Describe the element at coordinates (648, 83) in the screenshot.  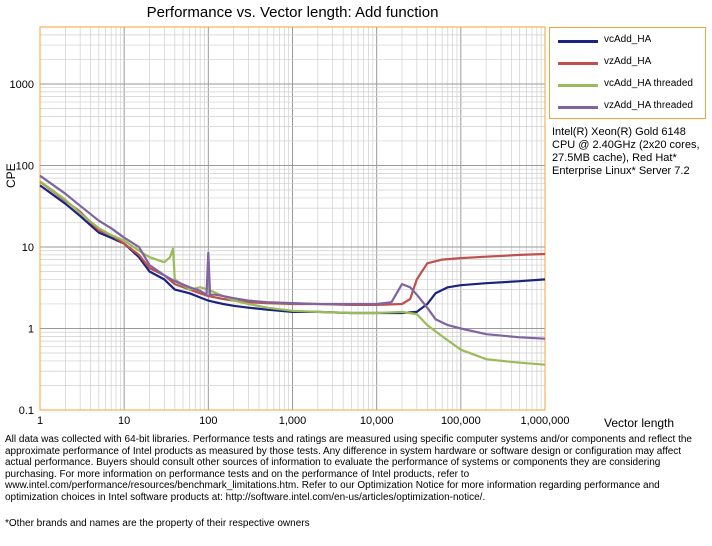
I see `legend-label: vcAdd_HA threaded` at that location.